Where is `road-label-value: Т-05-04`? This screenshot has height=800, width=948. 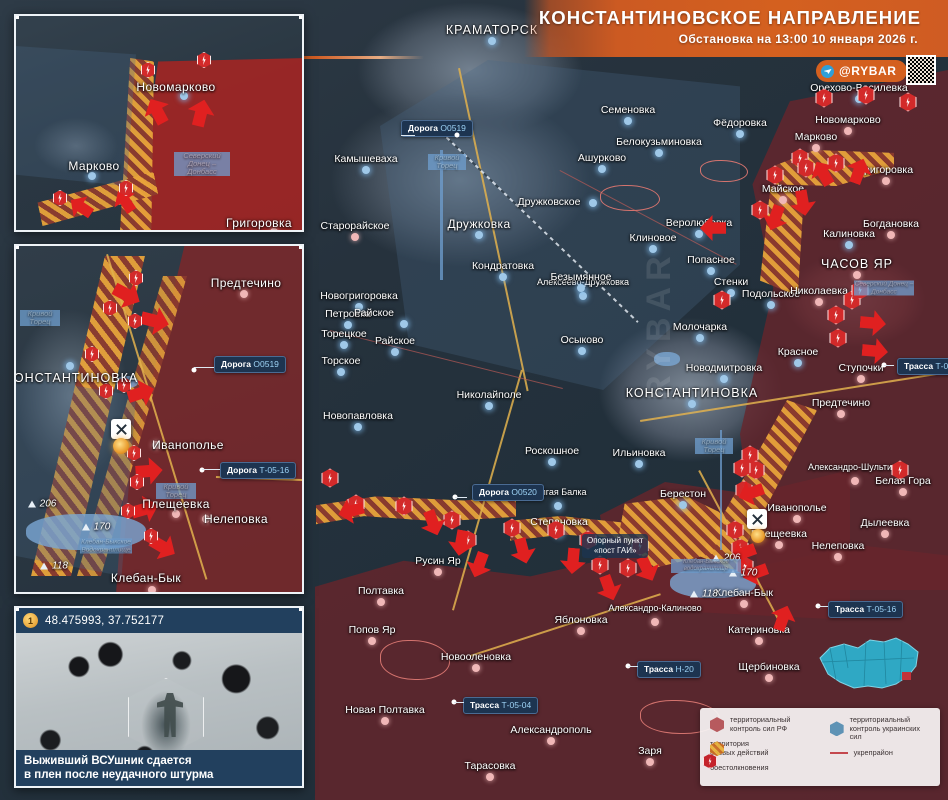 road-label-value: Т-05-04 is located at coordinates (516, 705).